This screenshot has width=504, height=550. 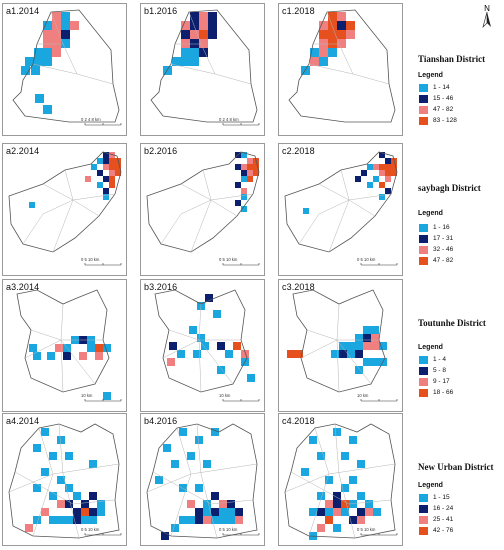 I want to click on map-panel: c1.2018, so click(x=340, y=69).